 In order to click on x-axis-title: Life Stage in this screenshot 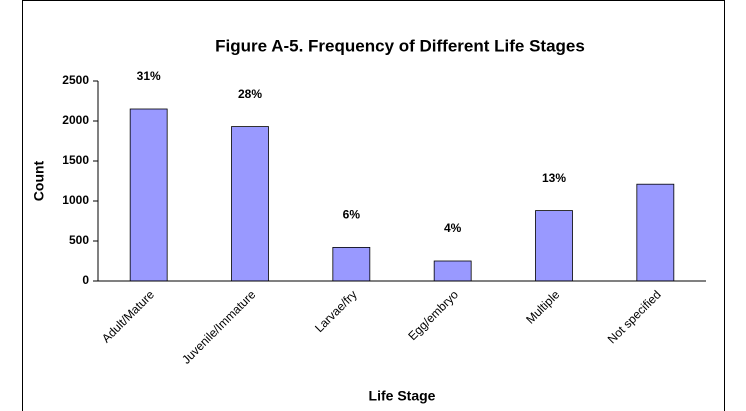, I will do `click(402, 396)`.